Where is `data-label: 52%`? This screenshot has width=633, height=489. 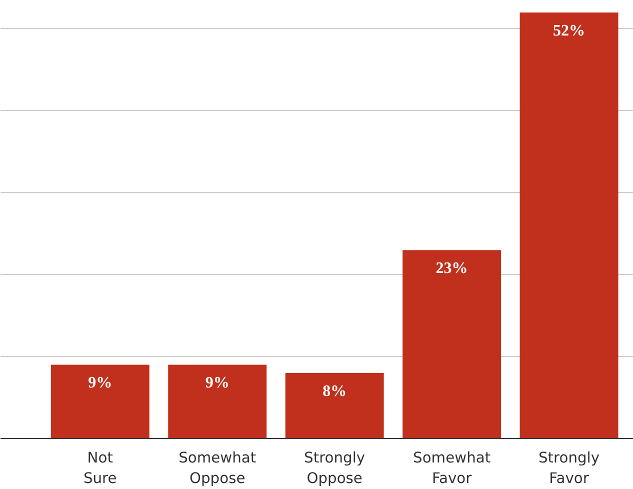
data-label: 52% is located at coordinates (569, 31).